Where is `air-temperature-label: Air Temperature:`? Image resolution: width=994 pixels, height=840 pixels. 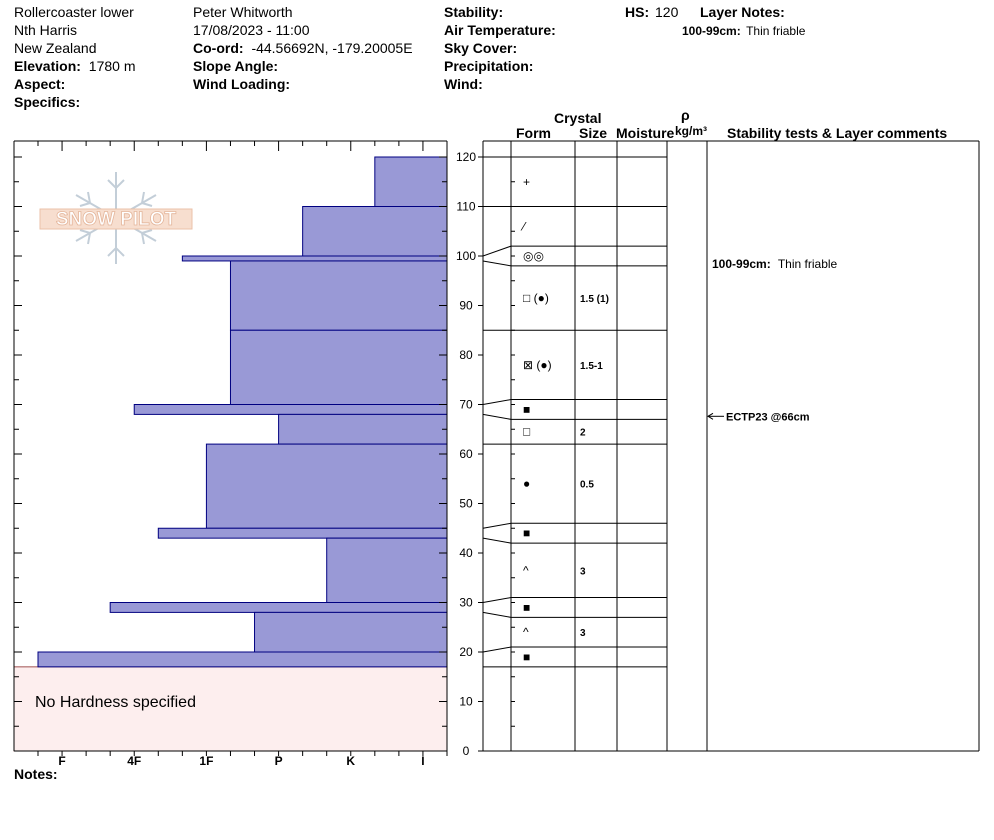
air-temperature-label: Air Temperature: is located at coordinates (500, 30).